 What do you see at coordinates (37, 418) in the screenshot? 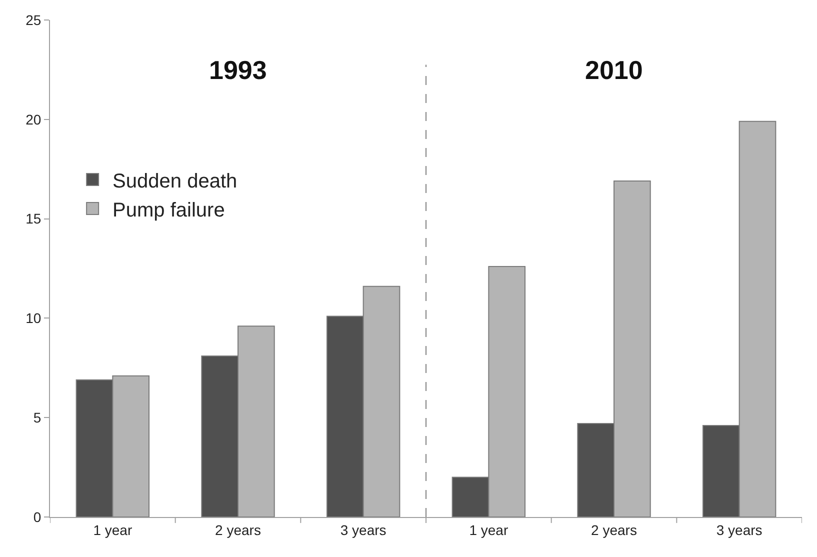
I see `y-tick-label: 5` at bounding box center [37, 418].